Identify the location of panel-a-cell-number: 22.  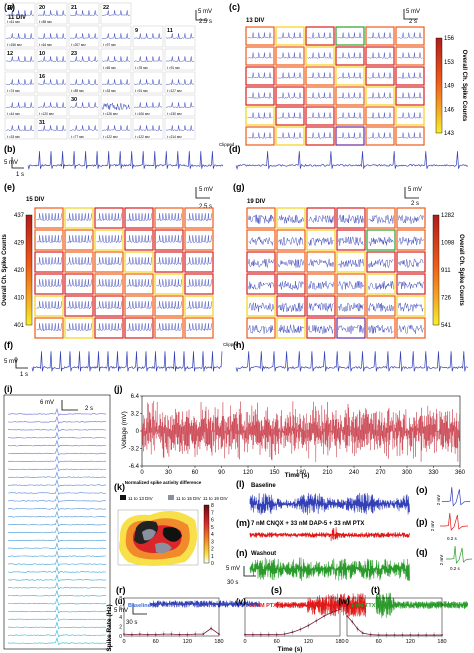
(106, 8).